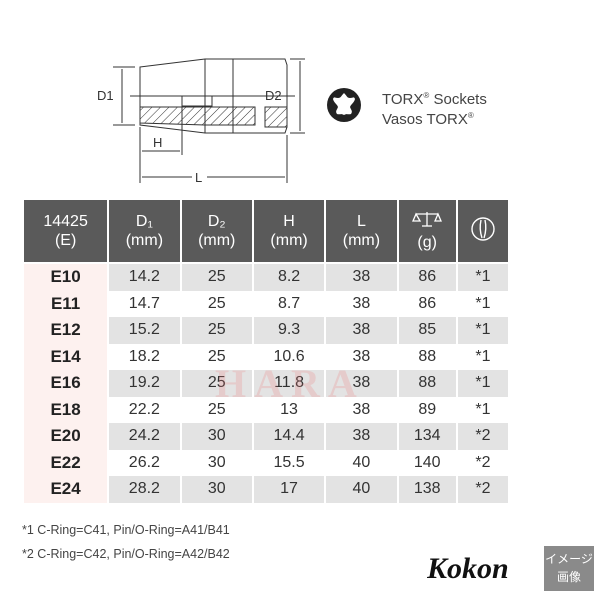  I want to click on cell-code: E20, so click(66, 436).